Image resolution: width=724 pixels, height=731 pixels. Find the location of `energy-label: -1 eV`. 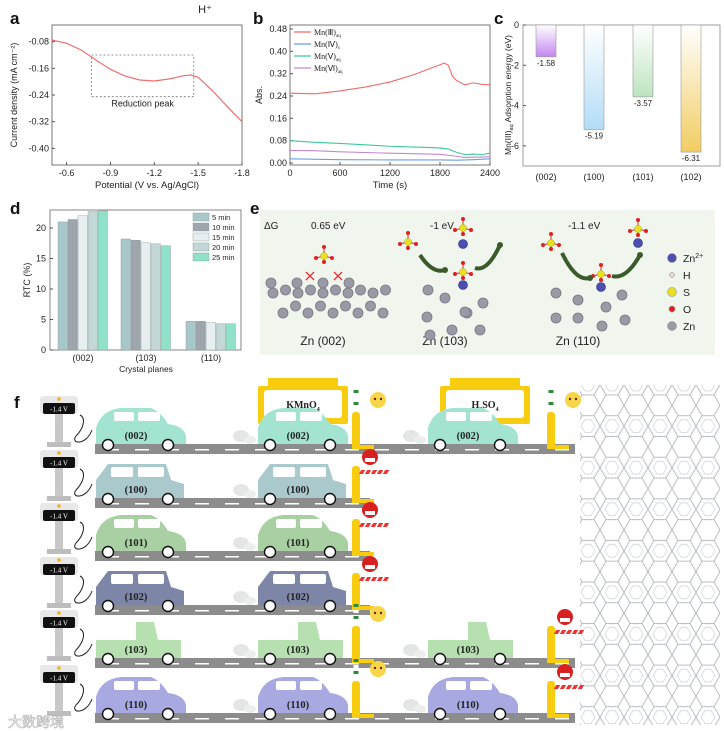

energy-label: -1 eV is located at coordinates (442, 226).